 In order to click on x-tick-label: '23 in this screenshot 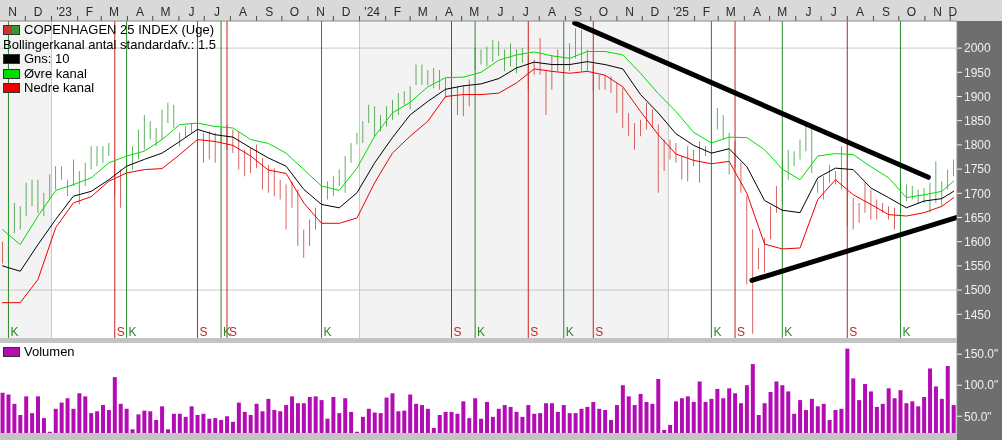, I will do `click(64, 11)`.